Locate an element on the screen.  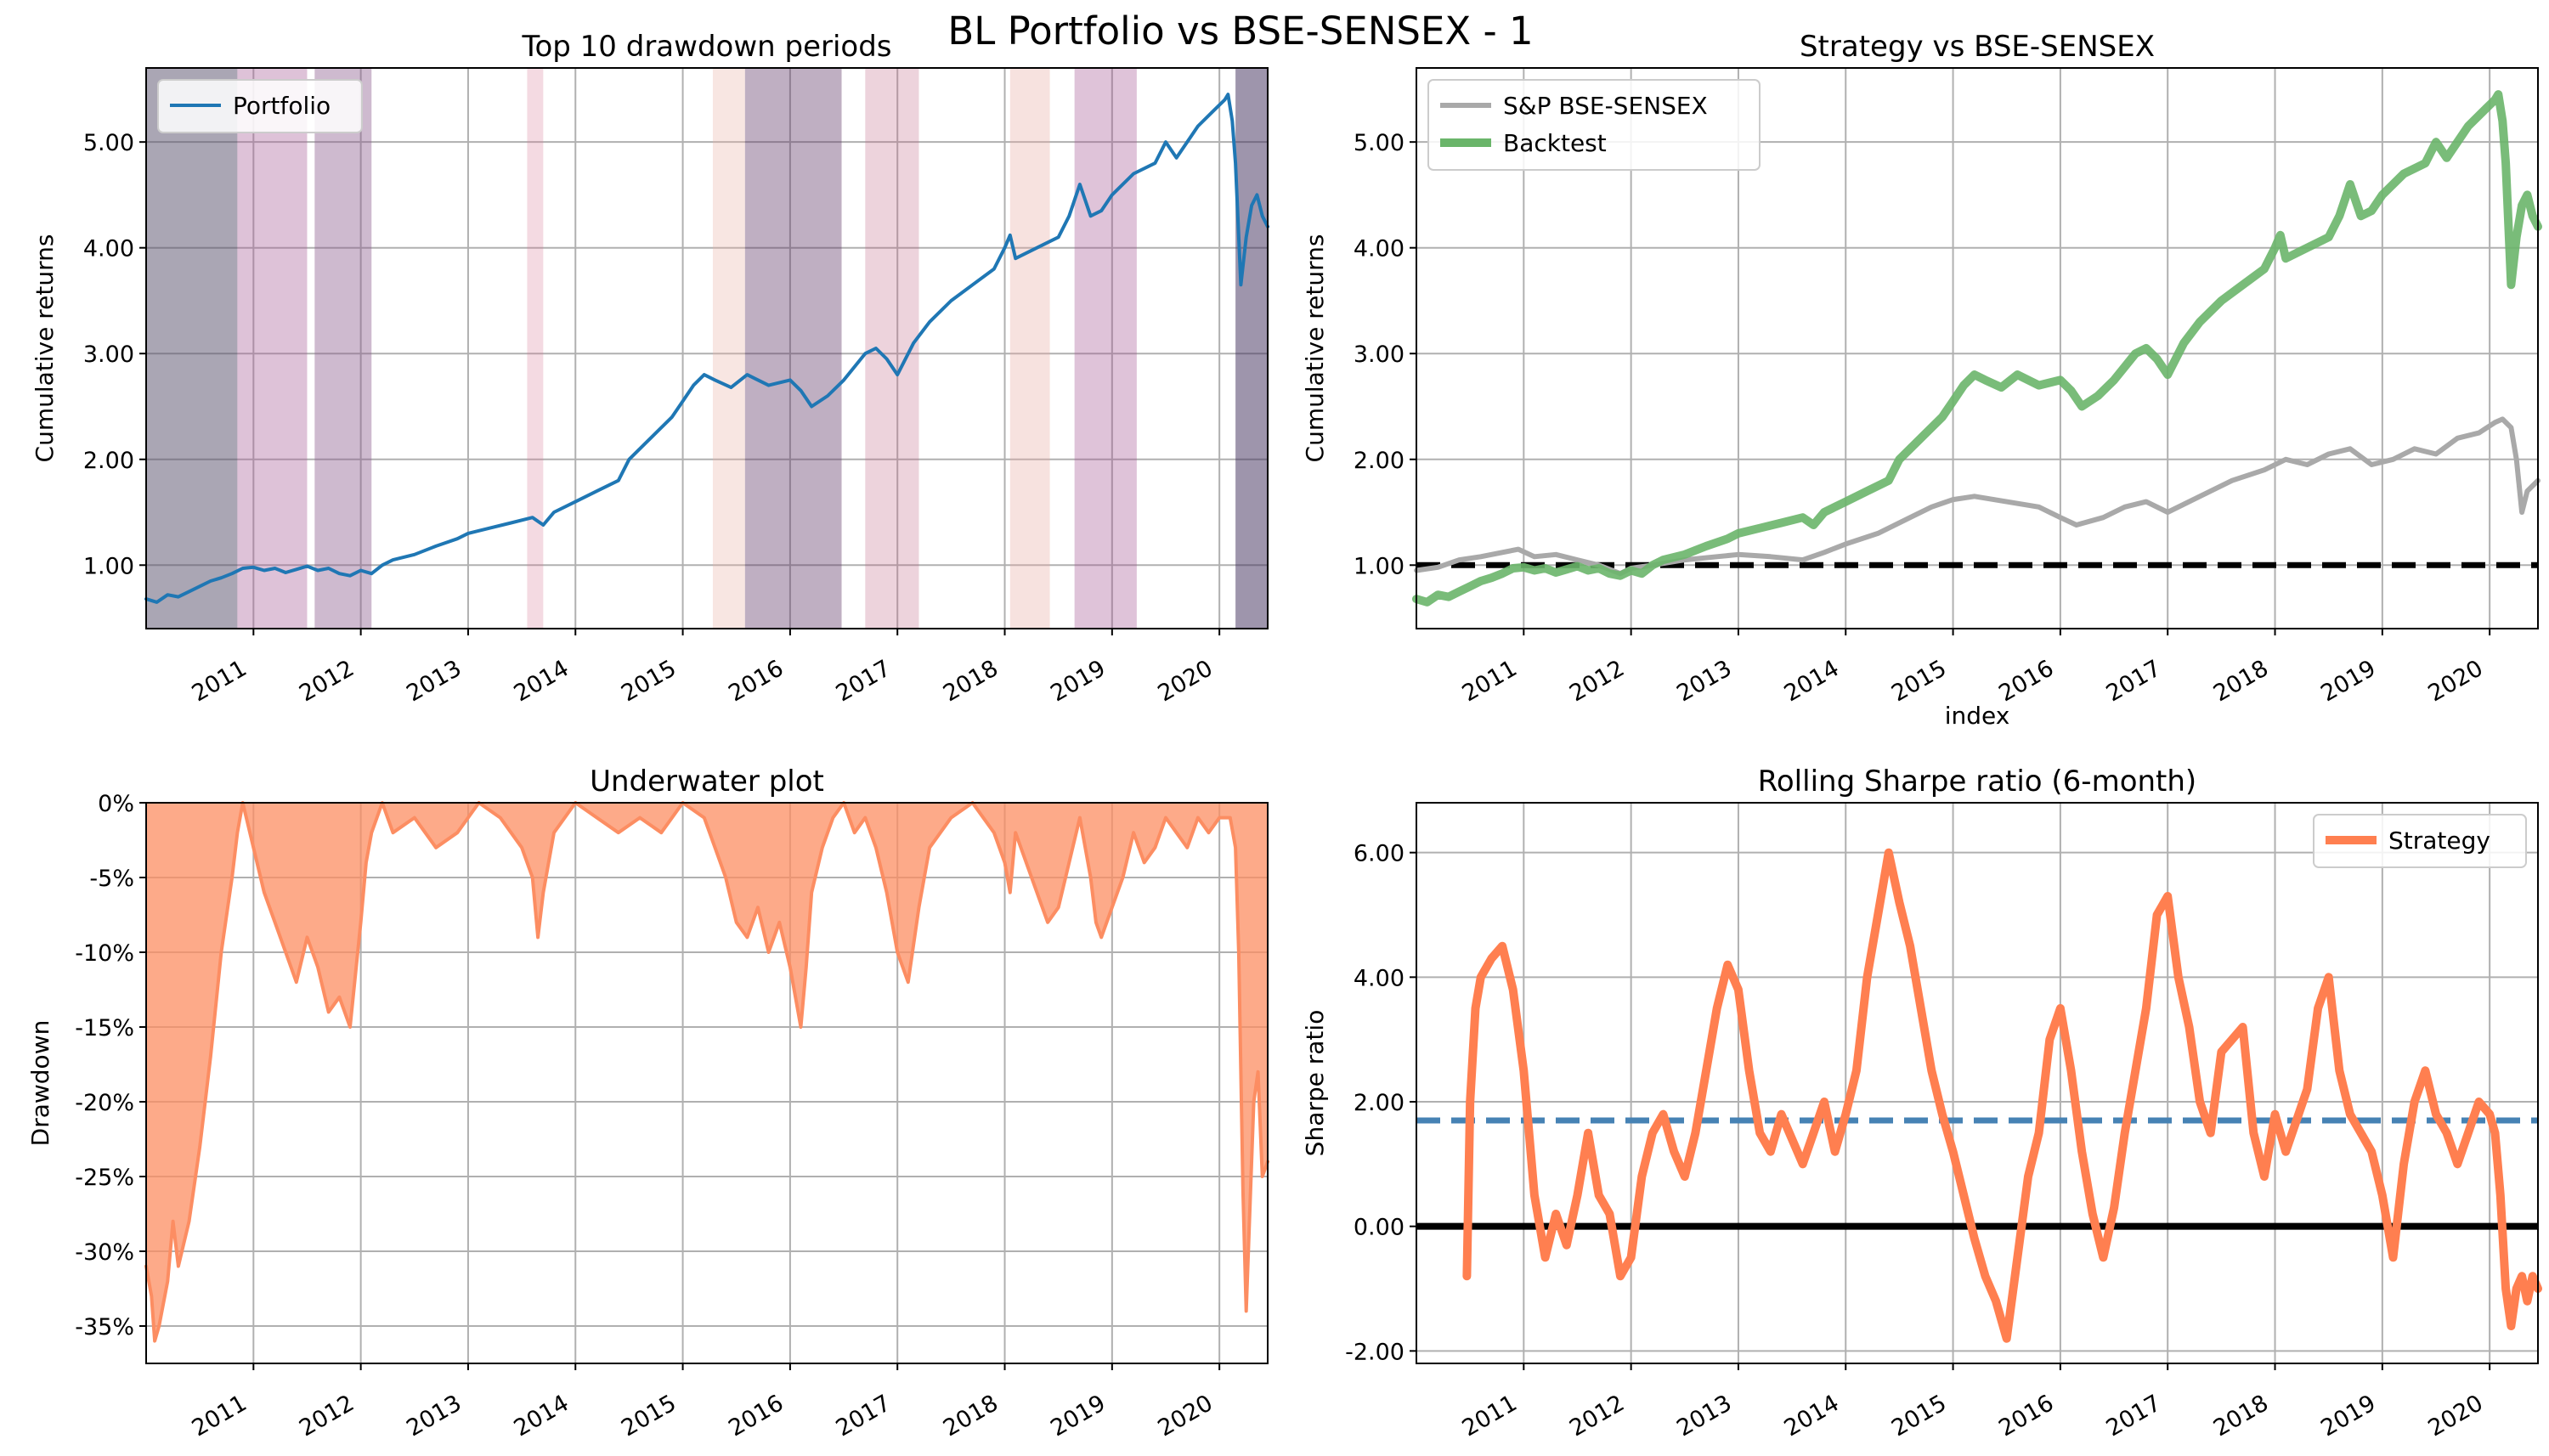
y-tick-label: 5.00 is located at coordinates (109, 143).